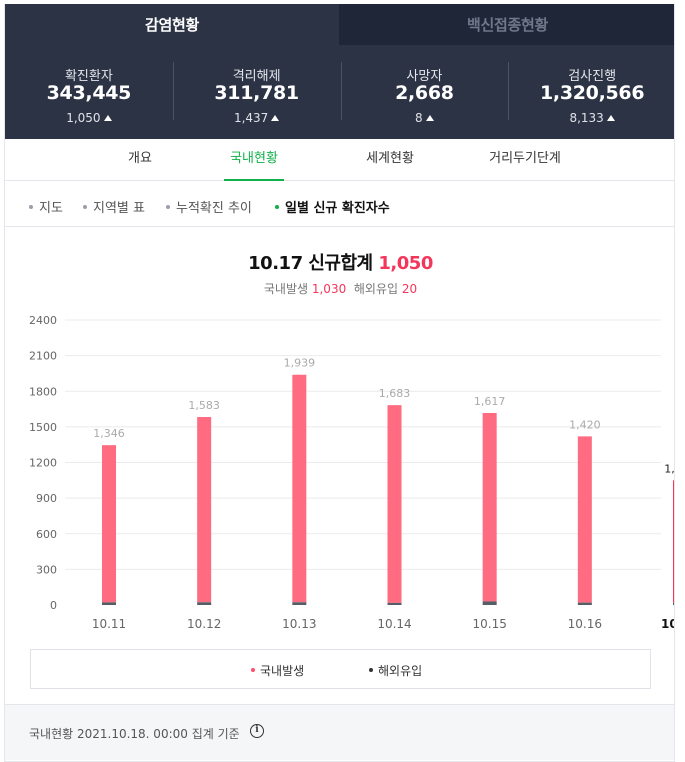 This screenshot has width=685, height=762. Describe the element at coordinates (591, 118) in the screenshot. I see `stat-delta: 8,133` at that location.